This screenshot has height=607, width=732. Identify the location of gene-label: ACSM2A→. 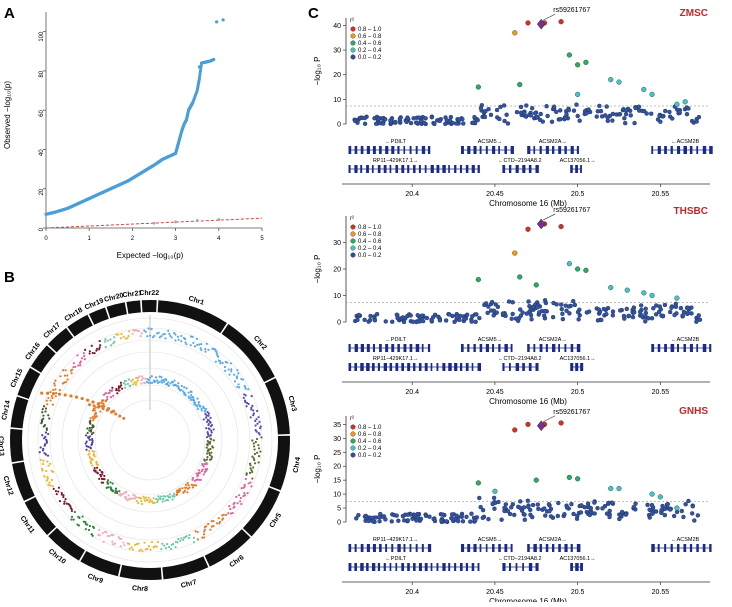
(553, 540).